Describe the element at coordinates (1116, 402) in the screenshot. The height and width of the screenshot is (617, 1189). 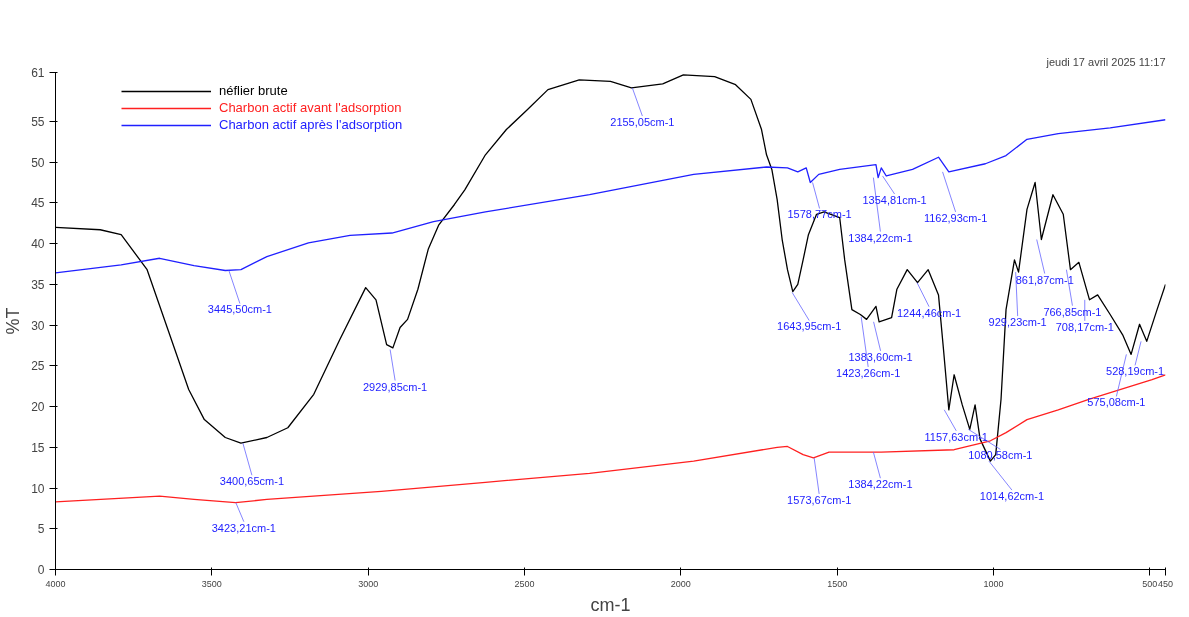
I see `annotation: 575,08cm-1` at that location.